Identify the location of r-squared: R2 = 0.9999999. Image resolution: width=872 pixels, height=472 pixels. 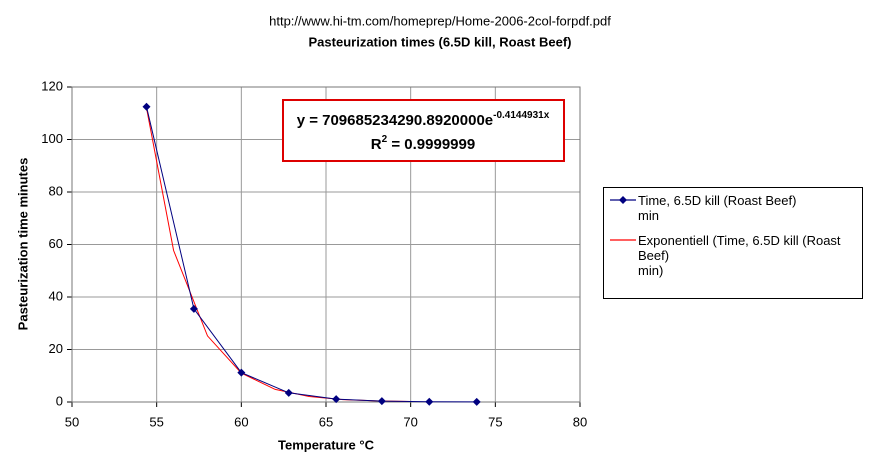
(423, 143).